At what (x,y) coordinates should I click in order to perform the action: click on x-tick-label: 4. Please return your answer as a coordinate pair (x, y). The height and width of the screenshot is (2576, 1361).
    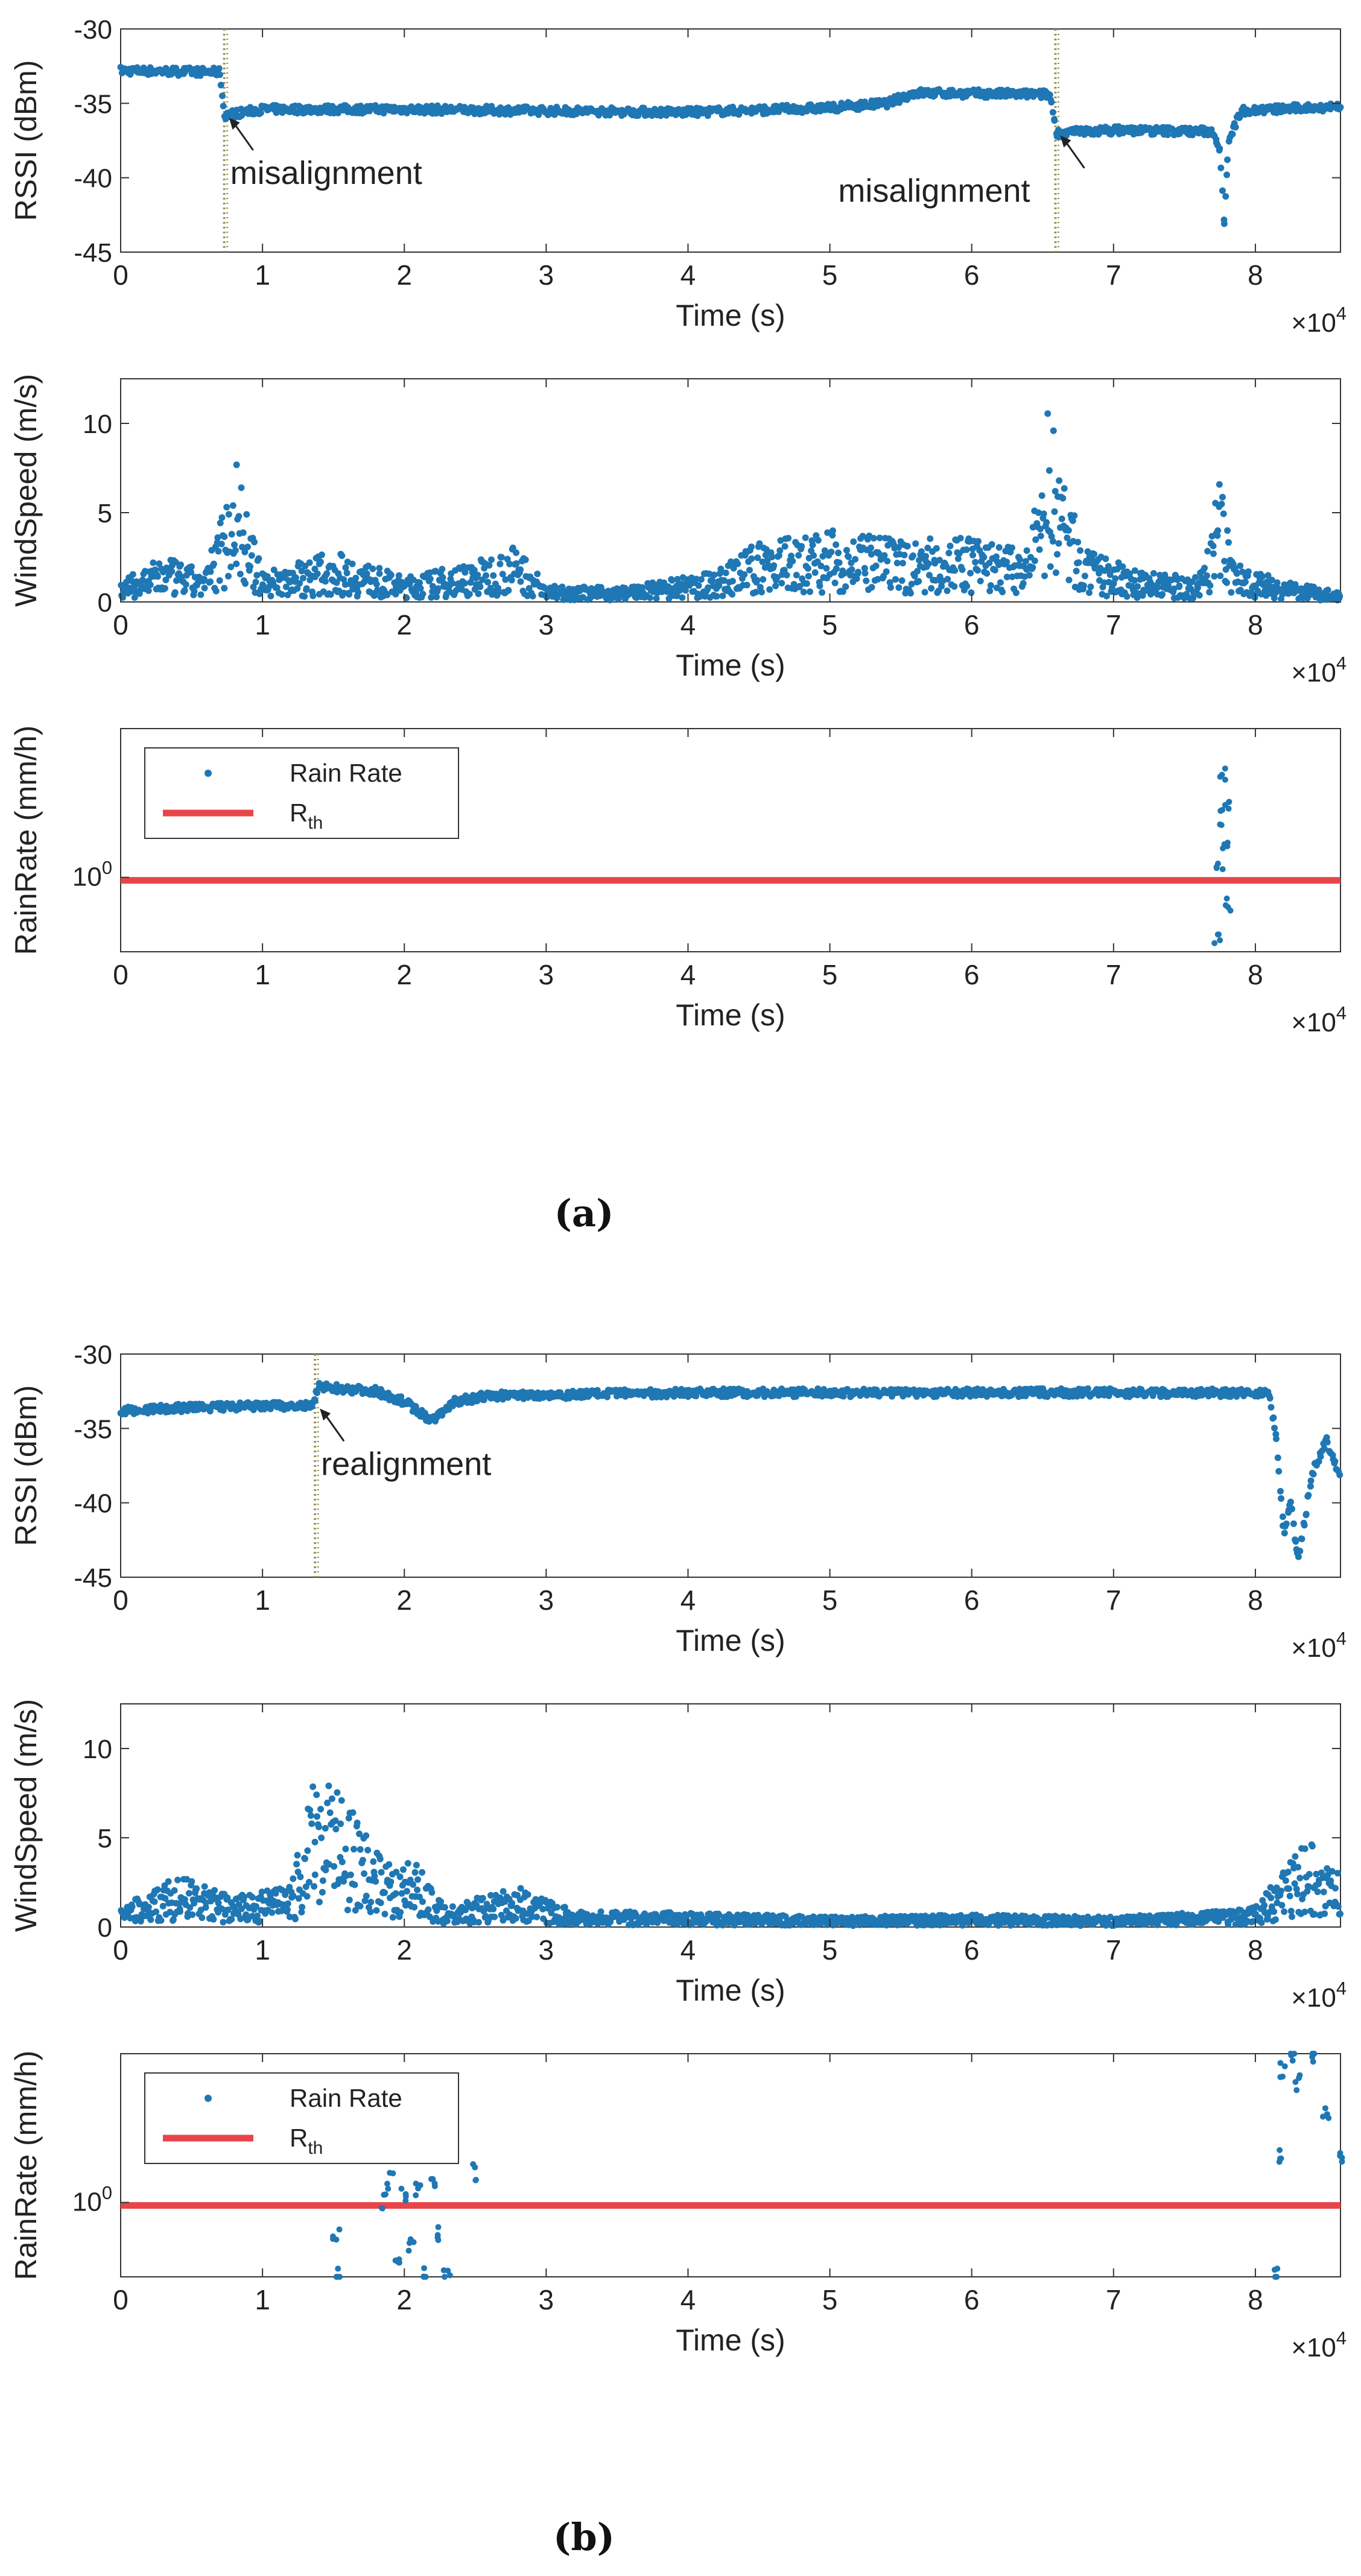
    Looking at the image, I should click on (688, 275).